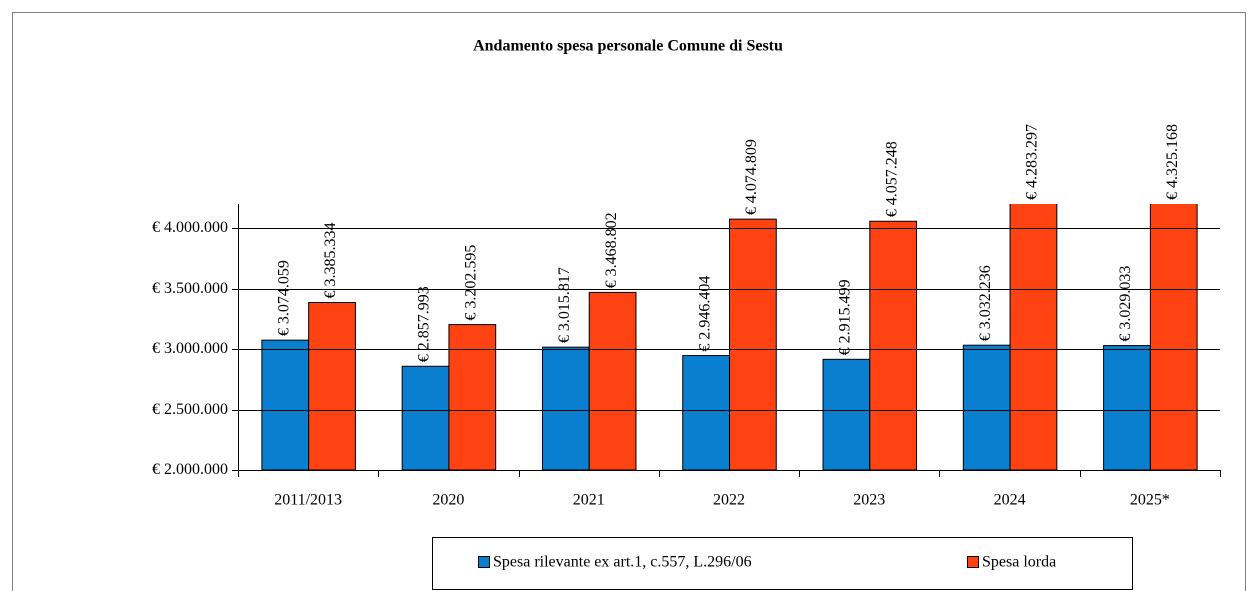  I want to click on data-label: € 2.946.404, so click(704, 314).